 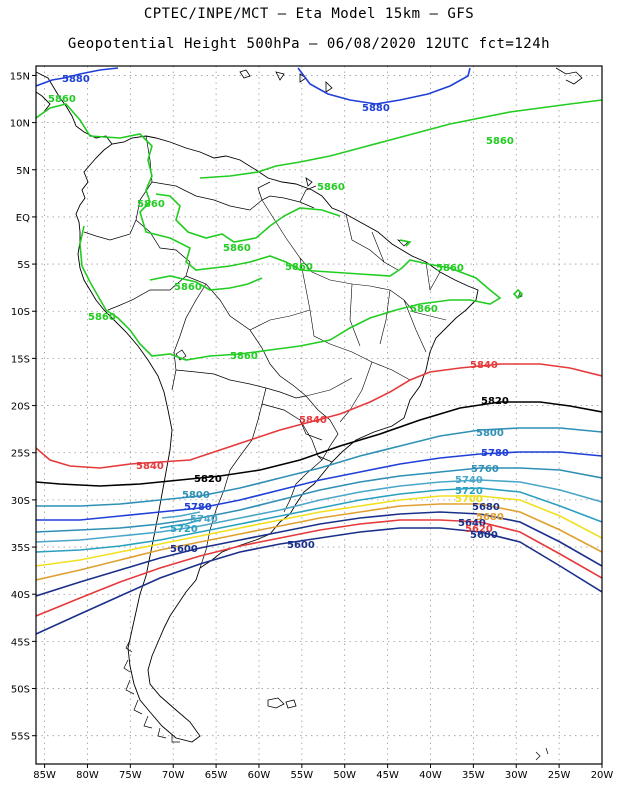 I want to click on lat-tick-label: 30S, so click(x=20, y=501).